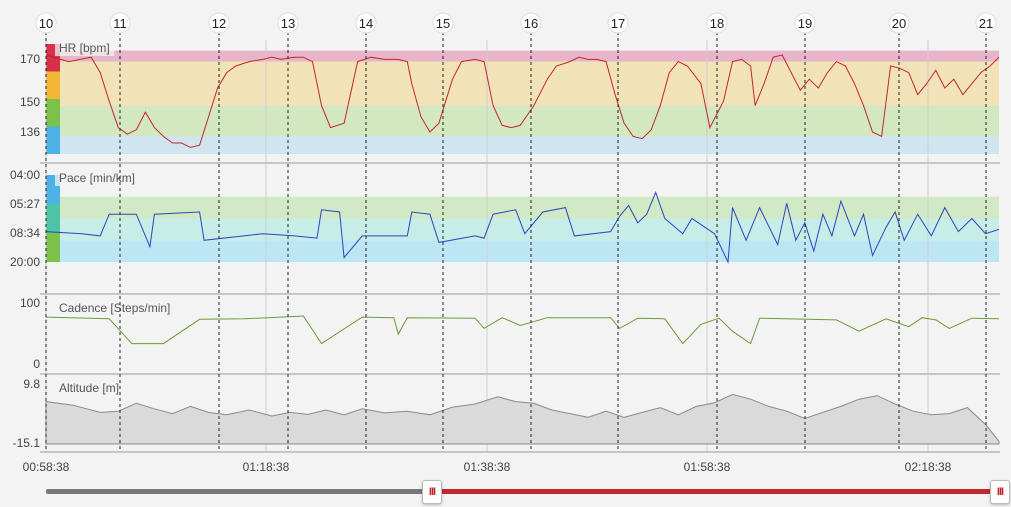 This screenshot has width=1011, height=507. Describe the element at coordinates (25, 233) in the screenshot. I see `y-tick-label: 08:34` at that location.